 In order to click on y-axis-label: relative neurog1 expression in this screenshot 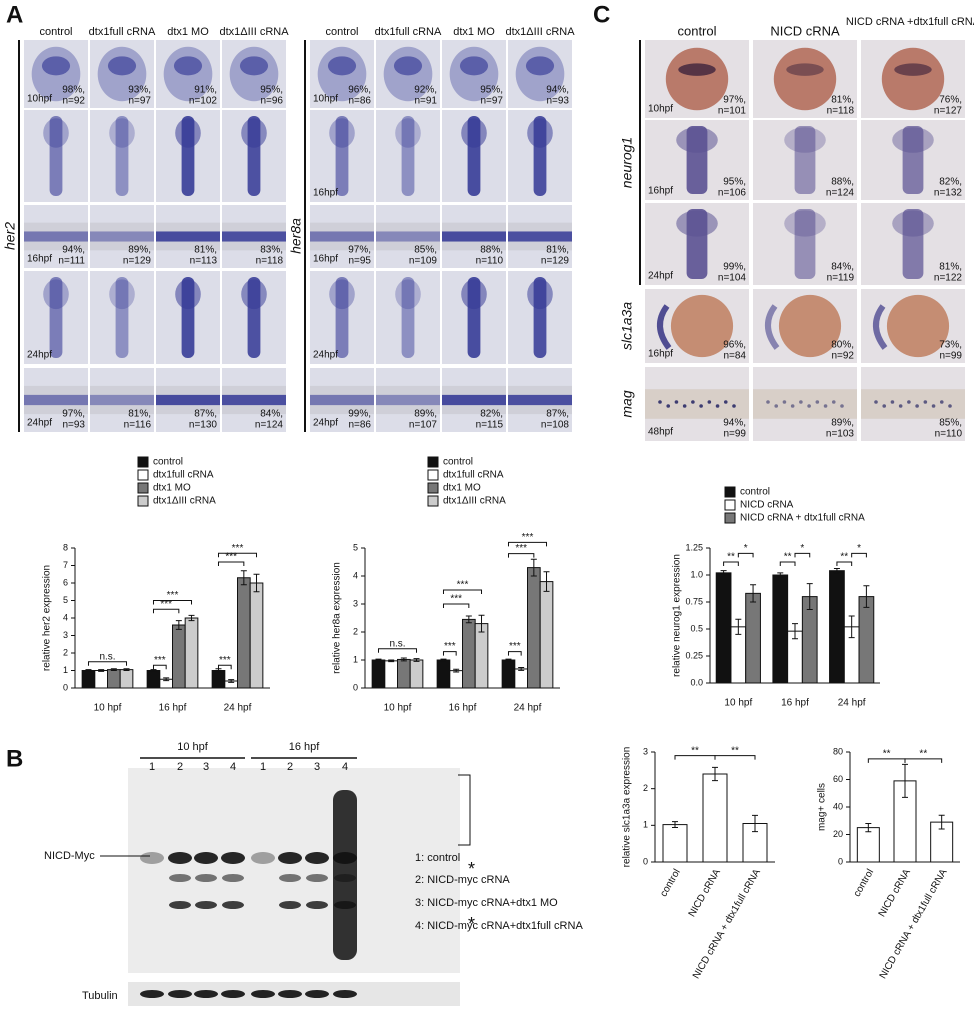, I will do `click(677, 615)`.